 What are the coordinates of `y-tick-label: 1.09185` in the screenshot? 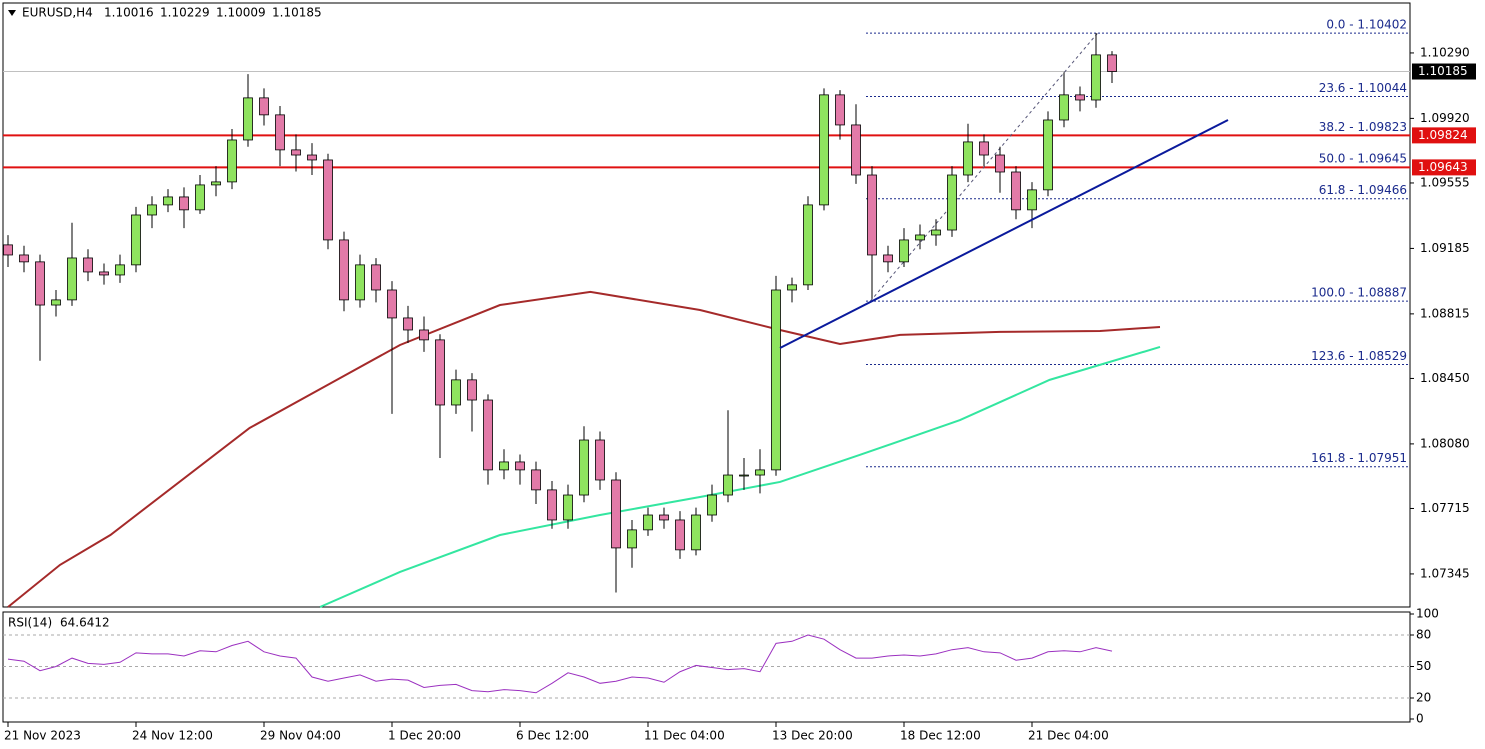 It's located at (1445, 248).